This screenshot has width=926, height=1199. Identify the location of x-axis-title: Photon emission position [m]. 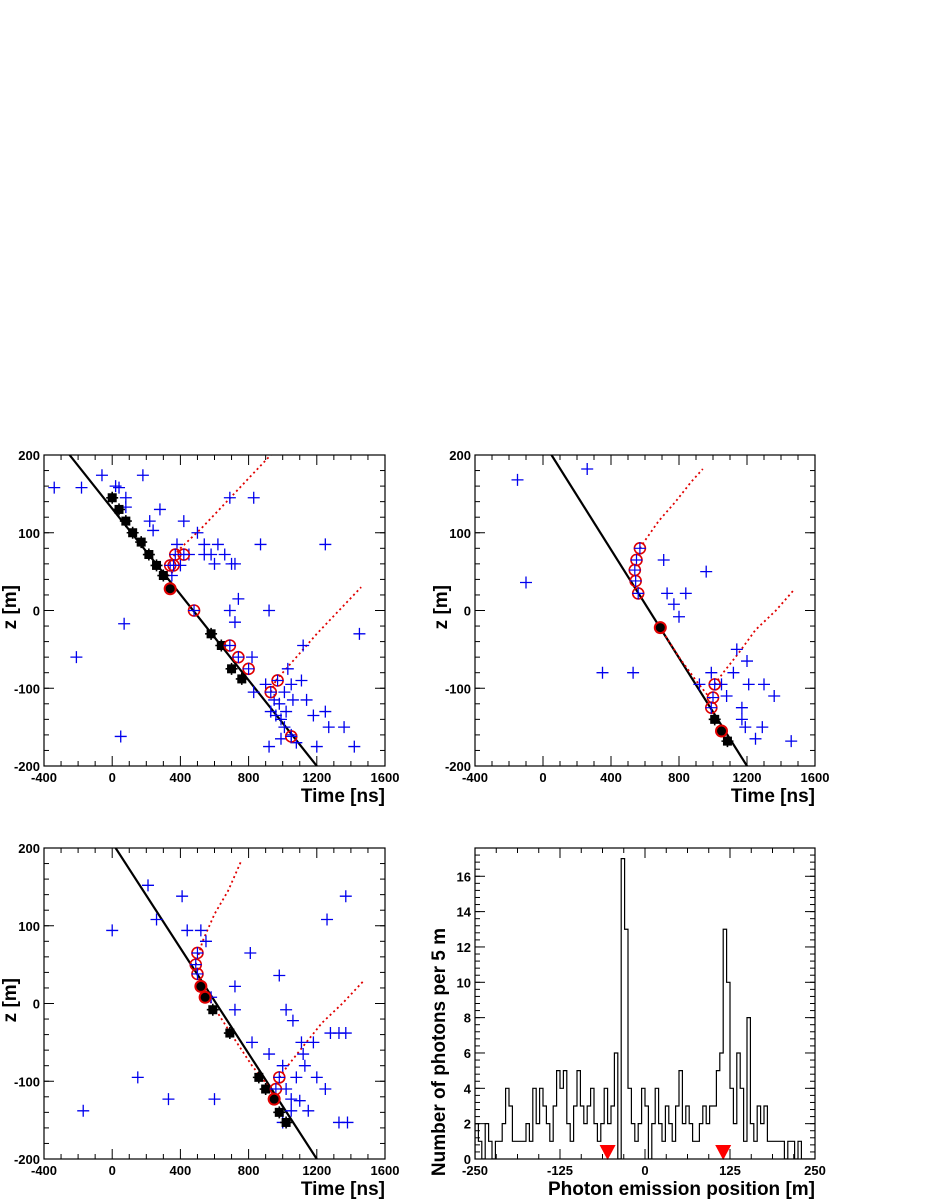
(681, 1189).